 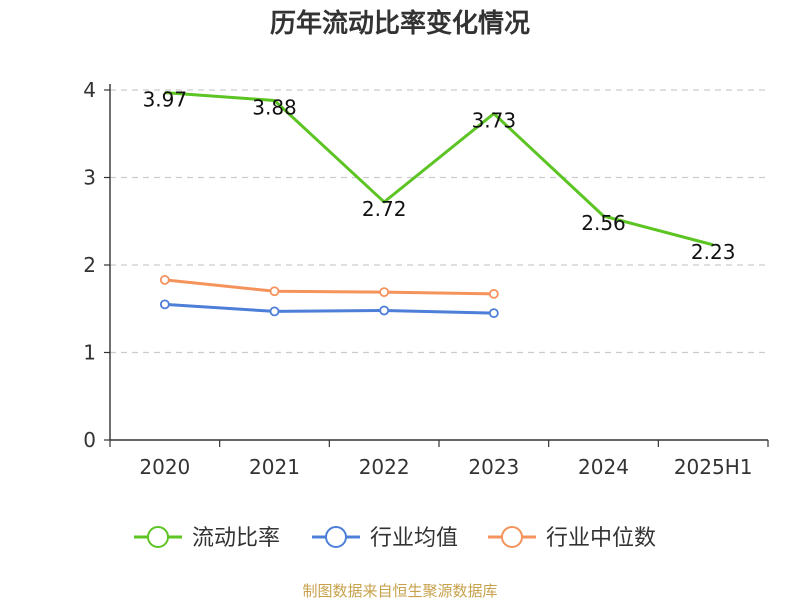 What do you see at coordinates (384, 292) in the screenshot?
I see `series-2-point-2022` at bounding box center [384, 292].